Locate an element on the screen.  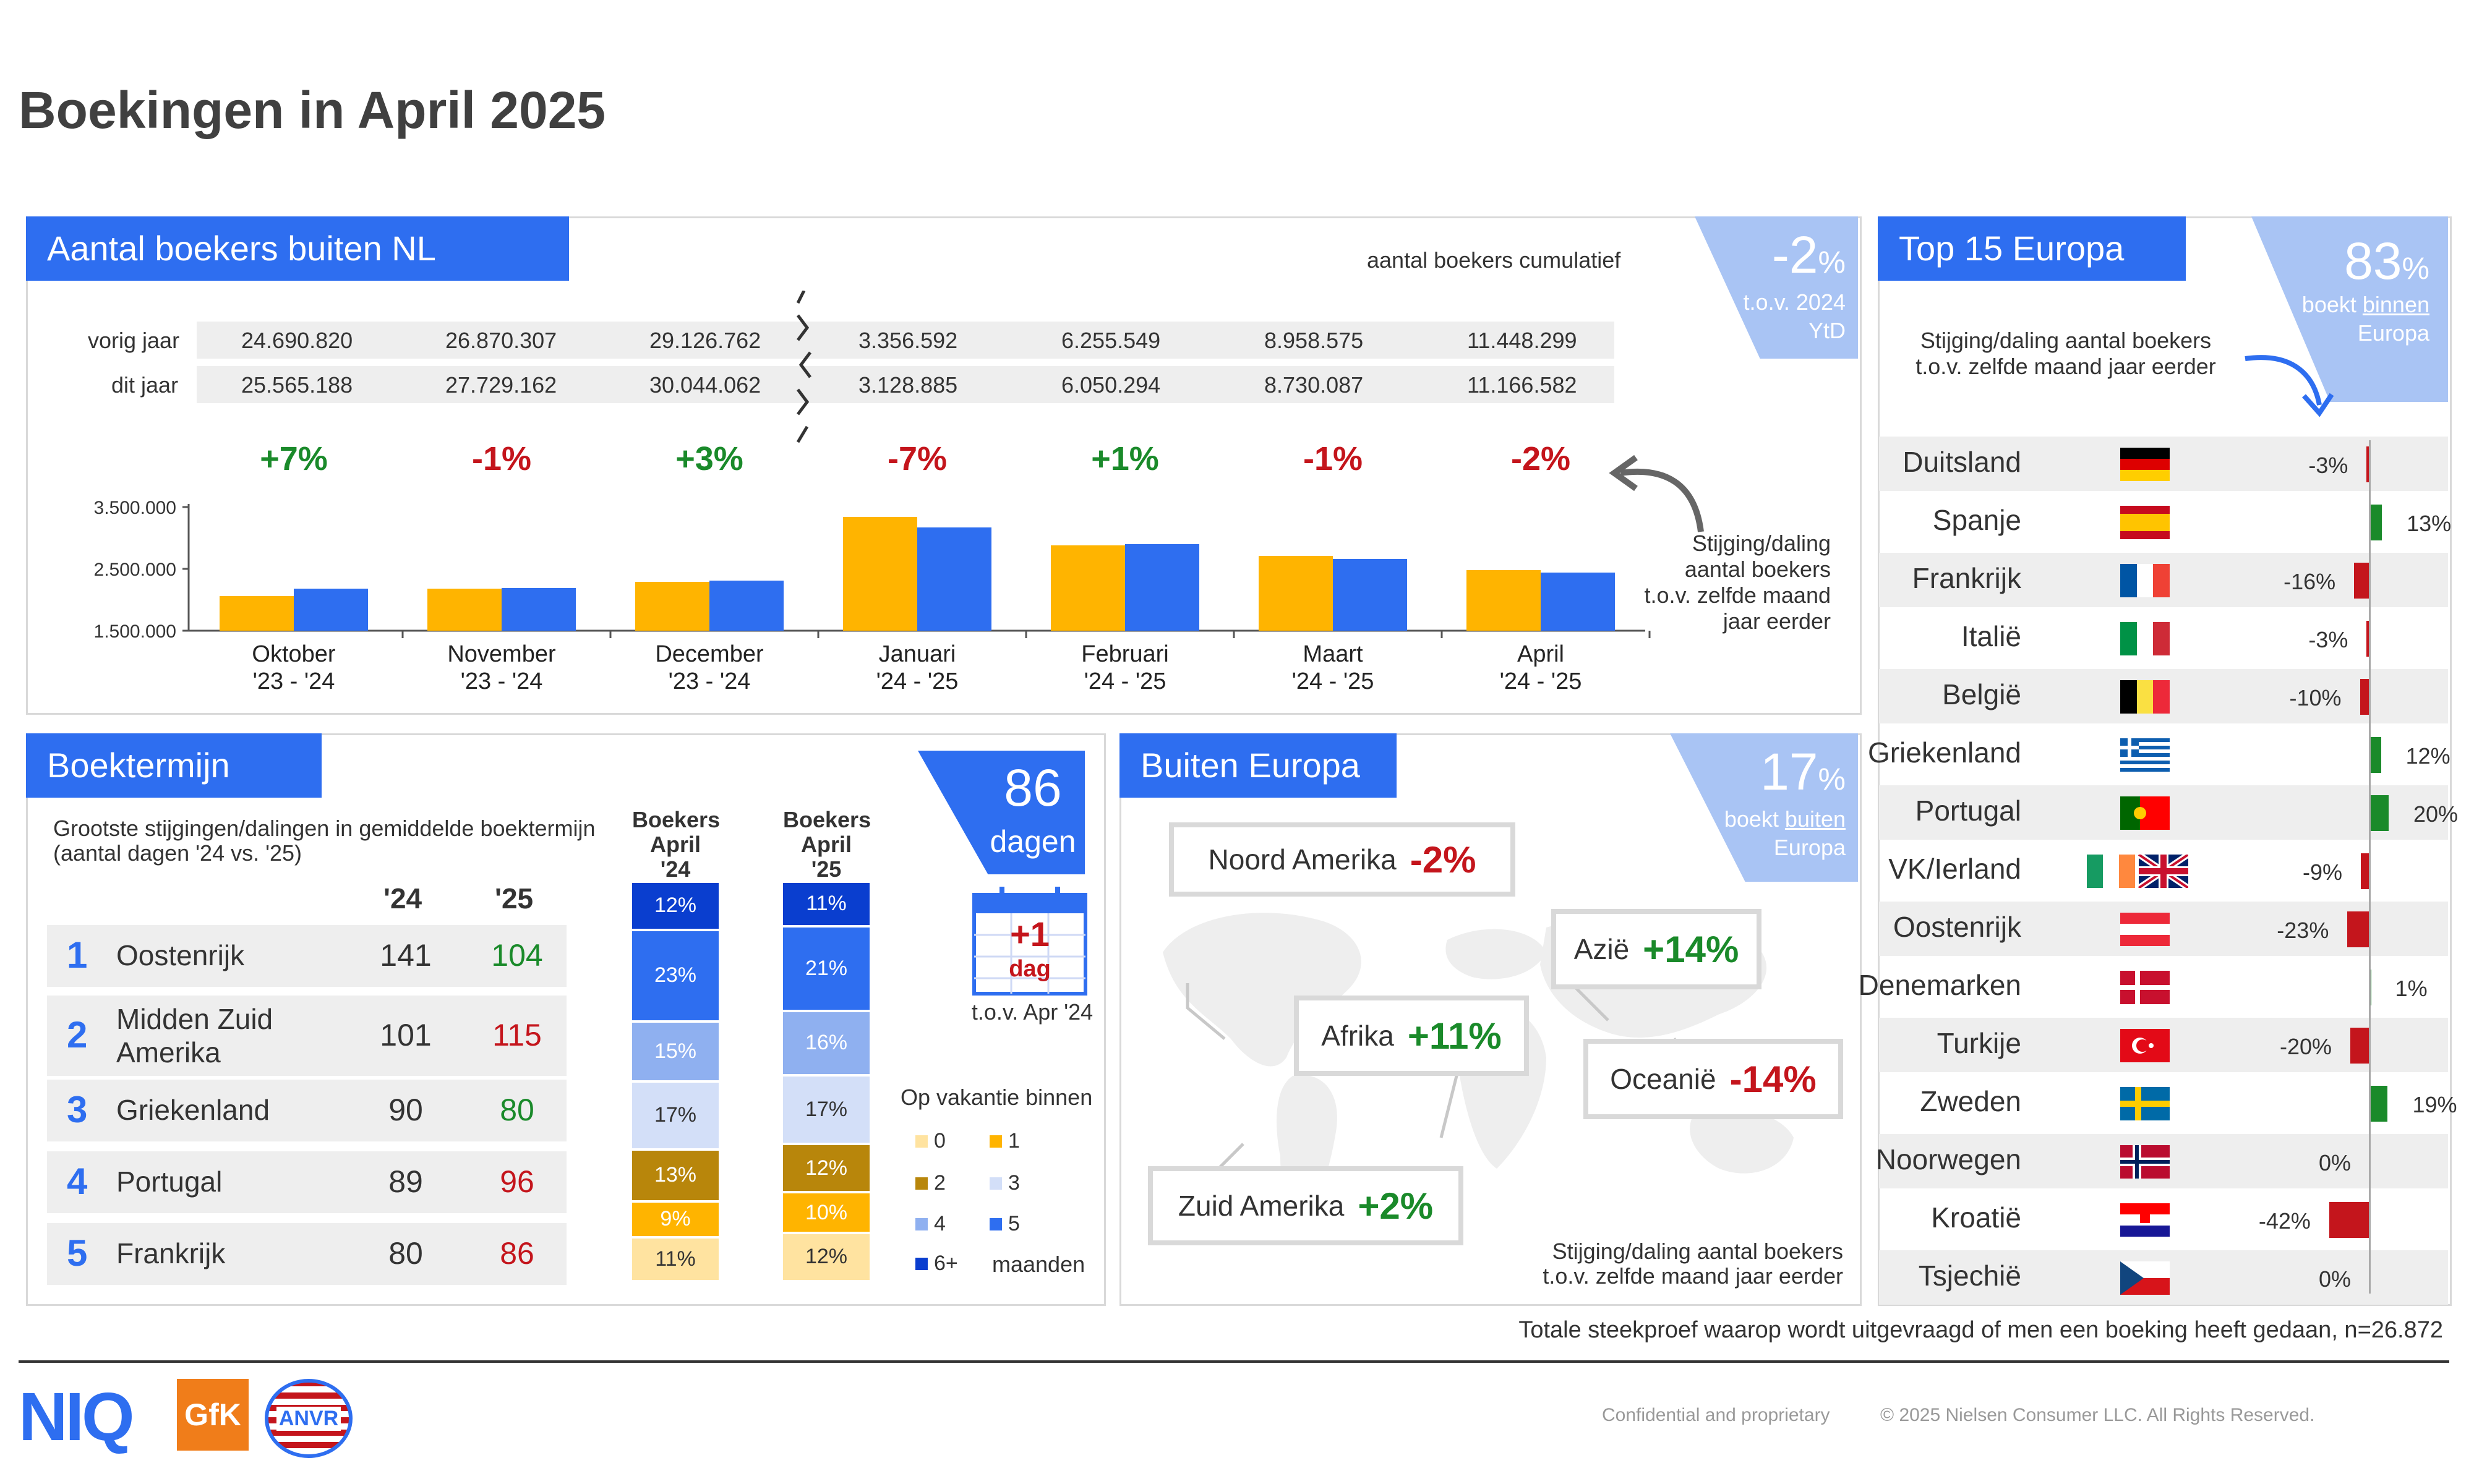
legend-unit: maanden is located at coordinates (1038, 1264).